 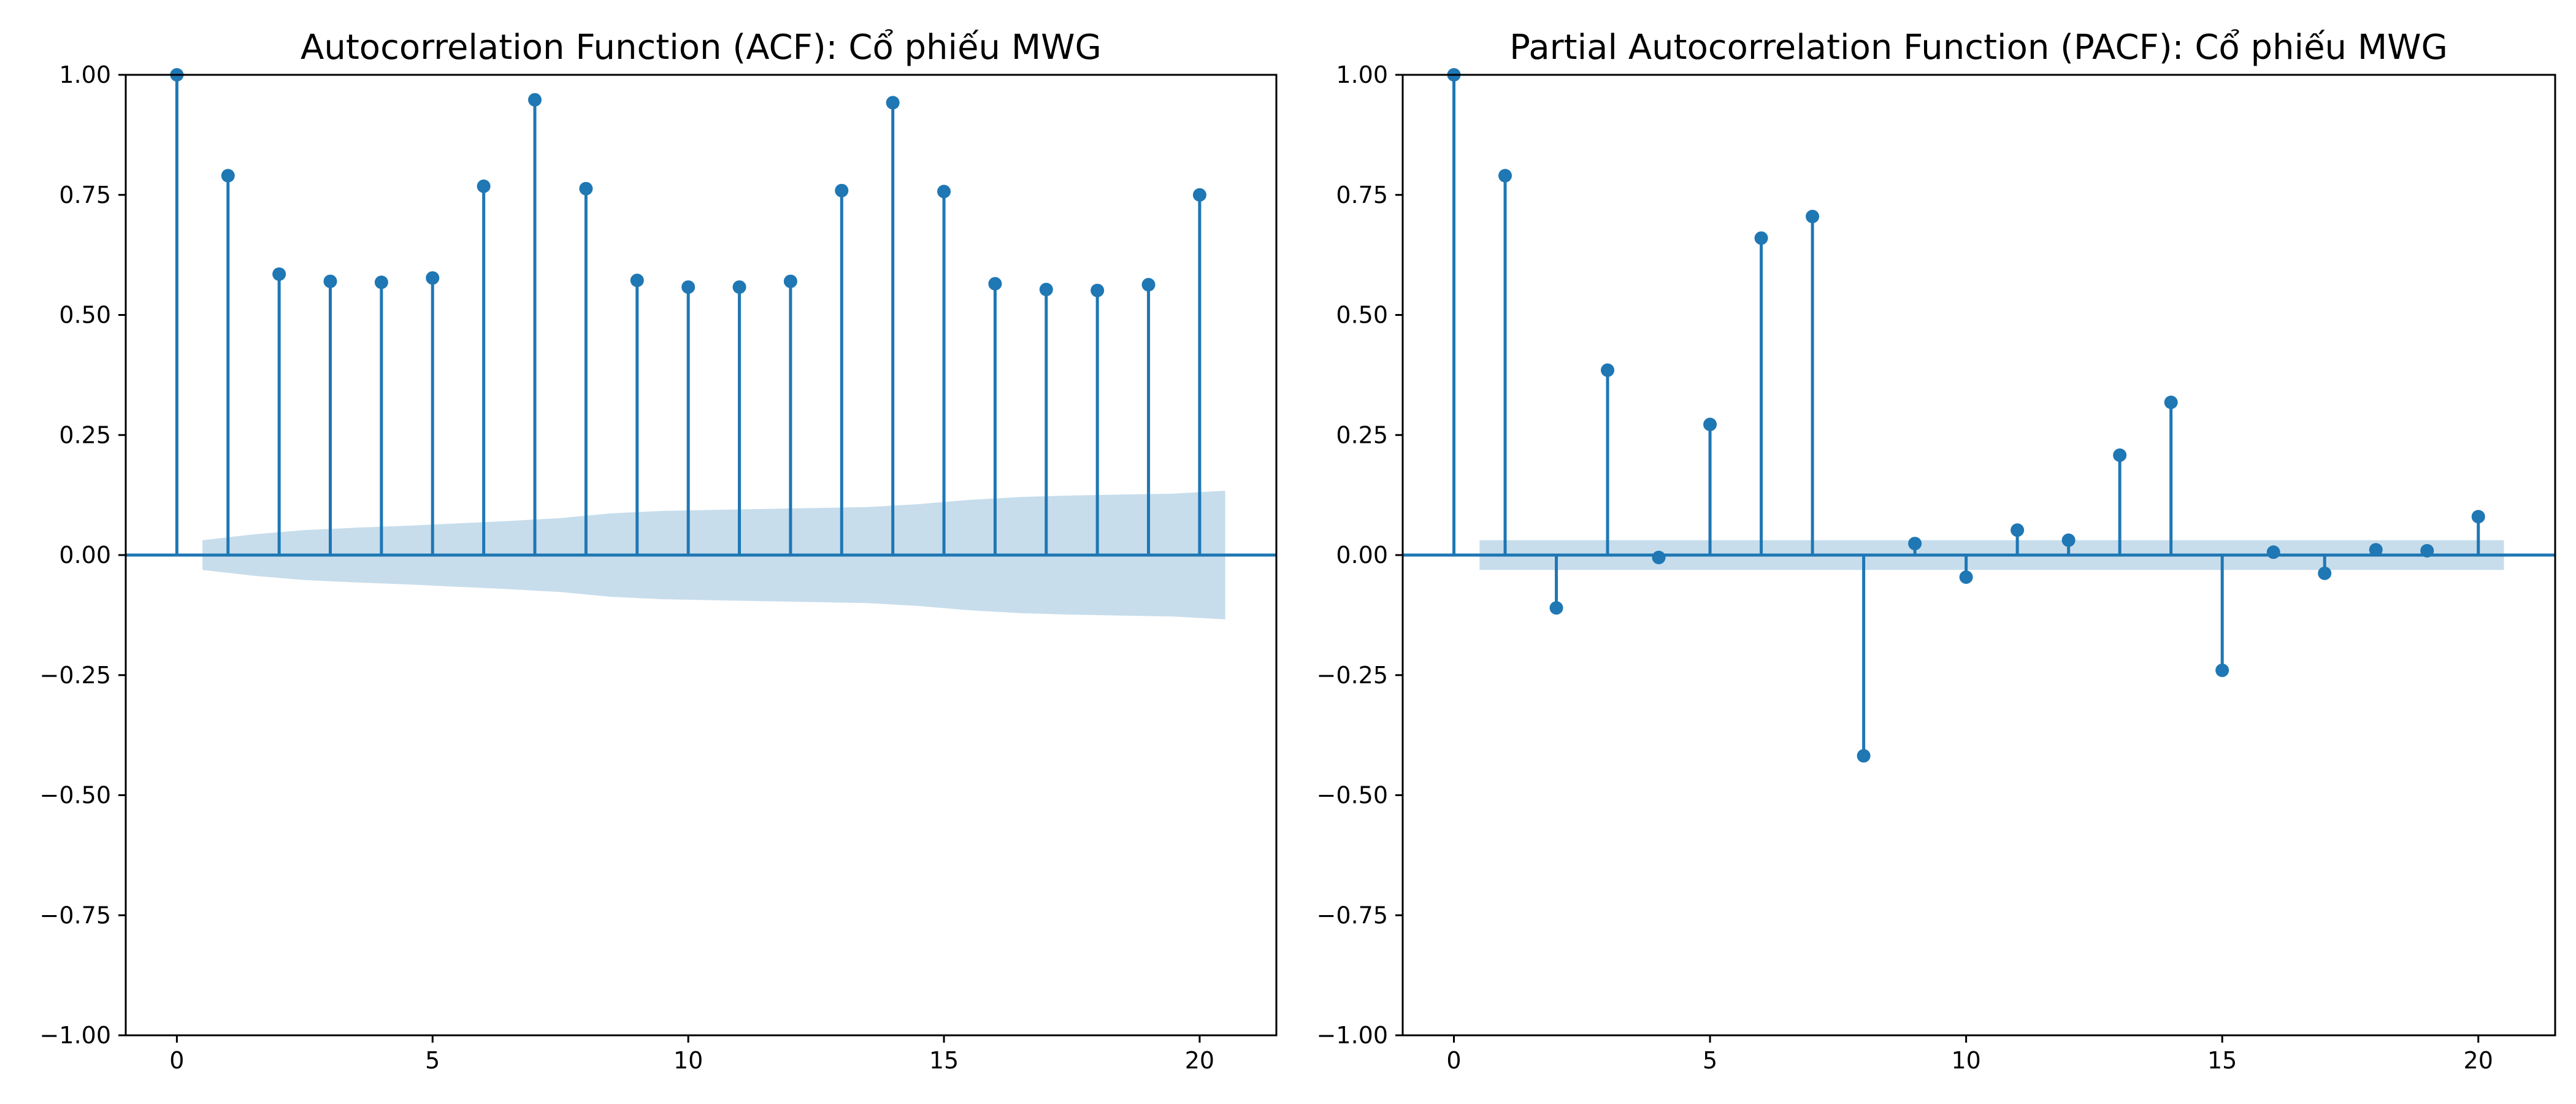 I want to click on pacf-x-tick-label: 20, so click(x=2478, y=1060).